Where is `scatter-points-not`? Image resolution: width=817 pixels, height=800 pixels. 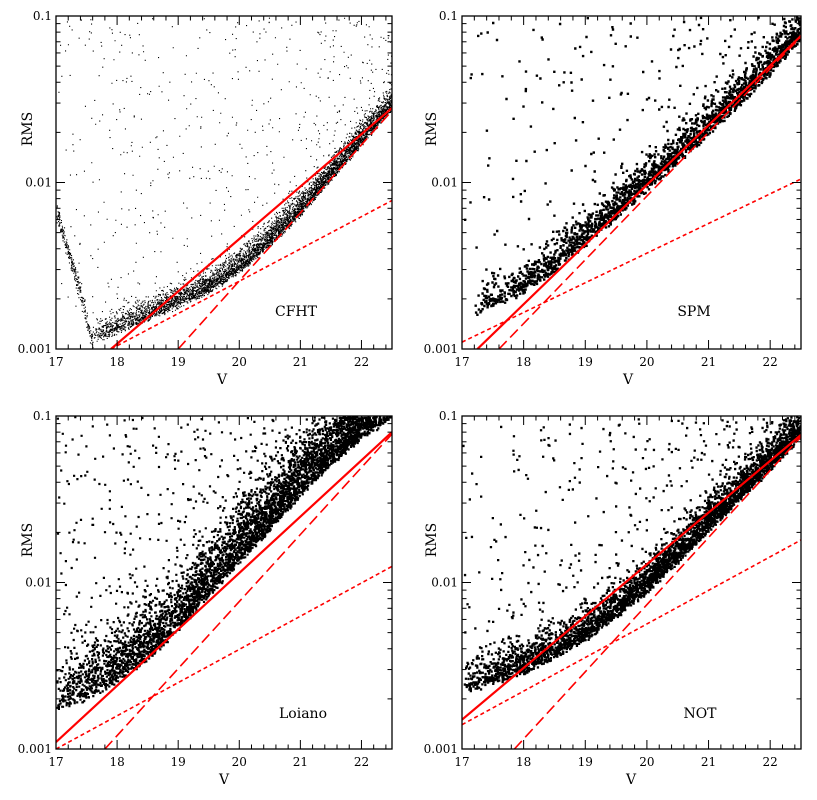 scatter-points-not is located at coordinates (631, 554).